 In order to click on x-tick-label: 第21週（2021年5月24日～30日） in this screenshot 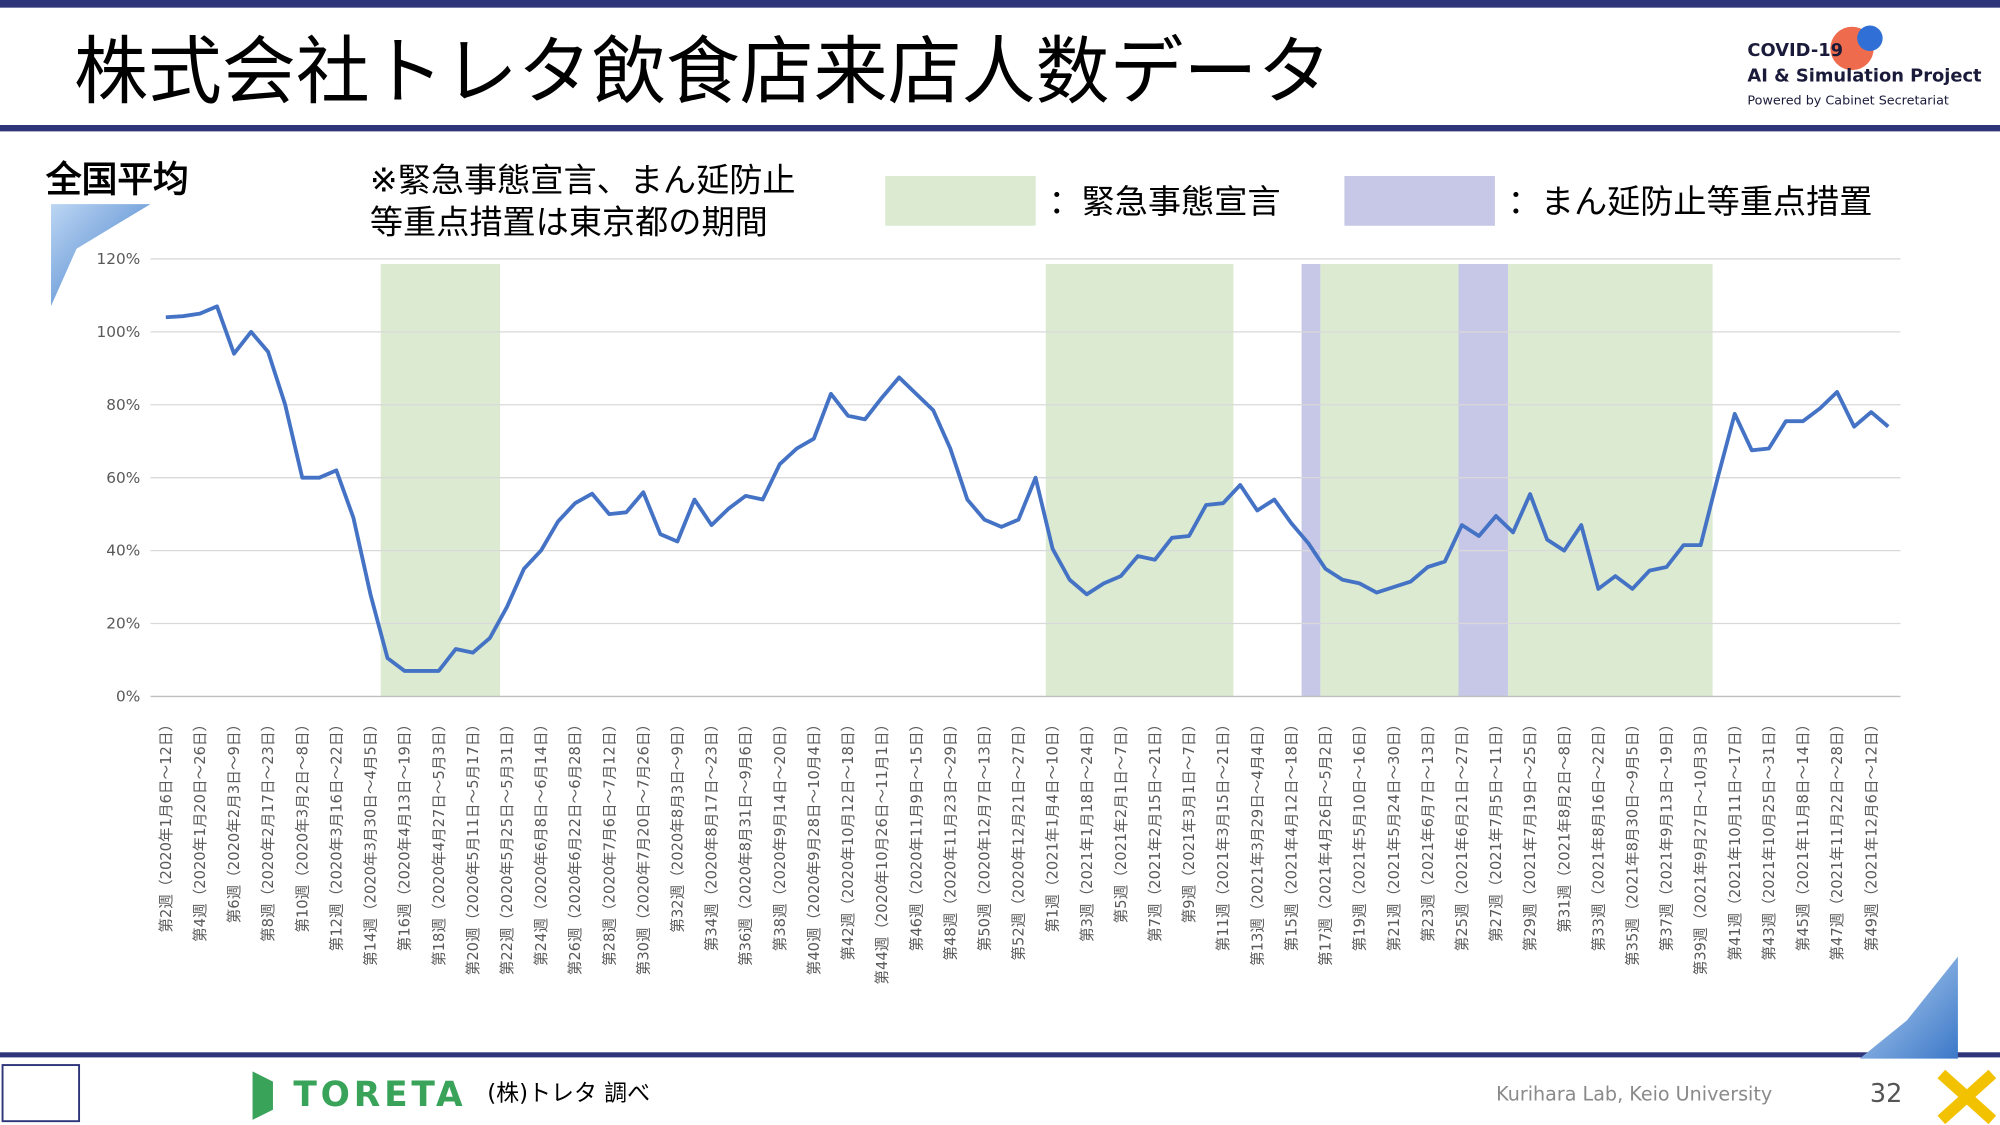, I will do `click(1394, 834)`.